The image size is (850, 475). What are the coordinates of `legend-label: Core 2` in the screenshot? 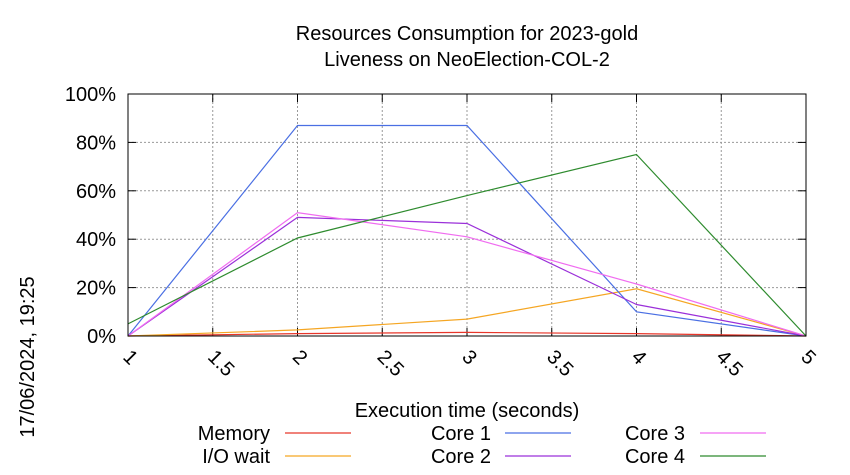 It's located at (461, 457).